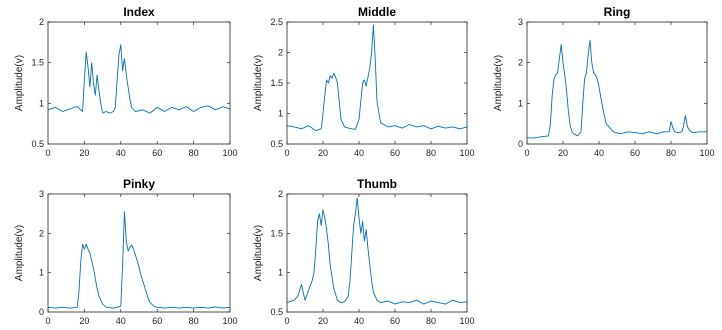 The image size is (722, 330). I want to click on axes-frame-thumb, so click(377, 253).